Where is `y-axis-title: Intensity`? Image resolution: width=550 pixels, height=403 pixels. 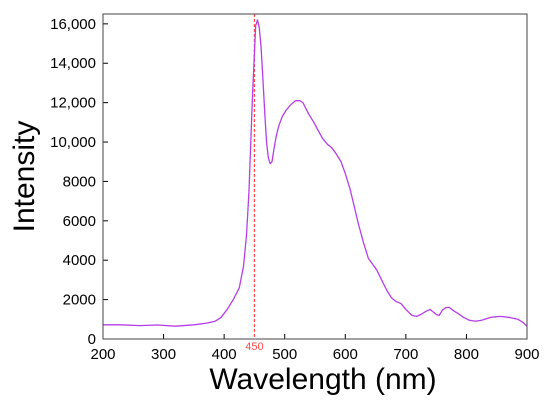 y-axis-title: Intensity is located at coordinates (24, 177).